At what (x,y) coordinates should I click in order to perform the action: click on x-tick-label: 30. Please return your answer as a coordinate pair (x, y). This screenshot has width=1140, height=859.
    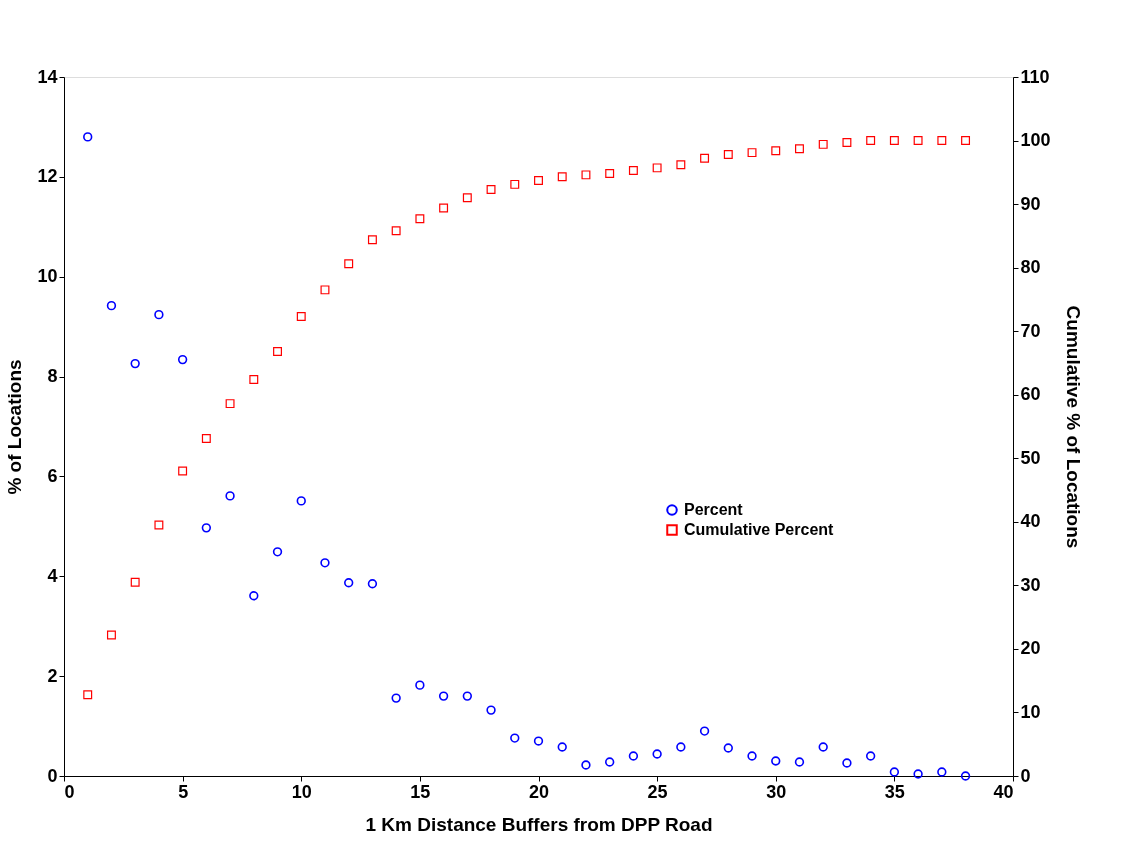
    Looking at the image, I should click on (776, 791).